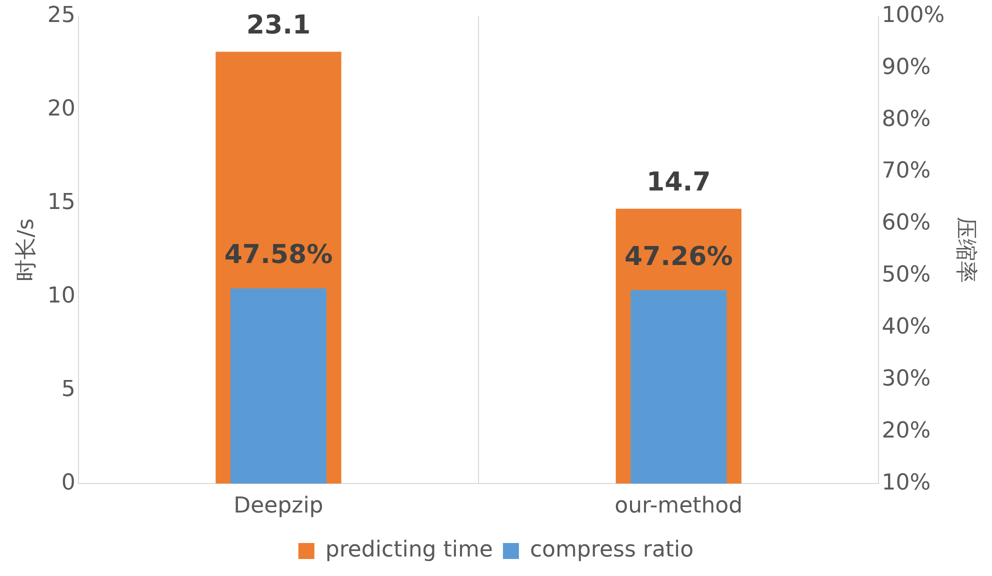 This screenshot has height=576, width=992. What do you see at coordinates (26, 250) in the screenshot?
I see `y-axis-title: 时长/s` at bounding box center [26, 250].